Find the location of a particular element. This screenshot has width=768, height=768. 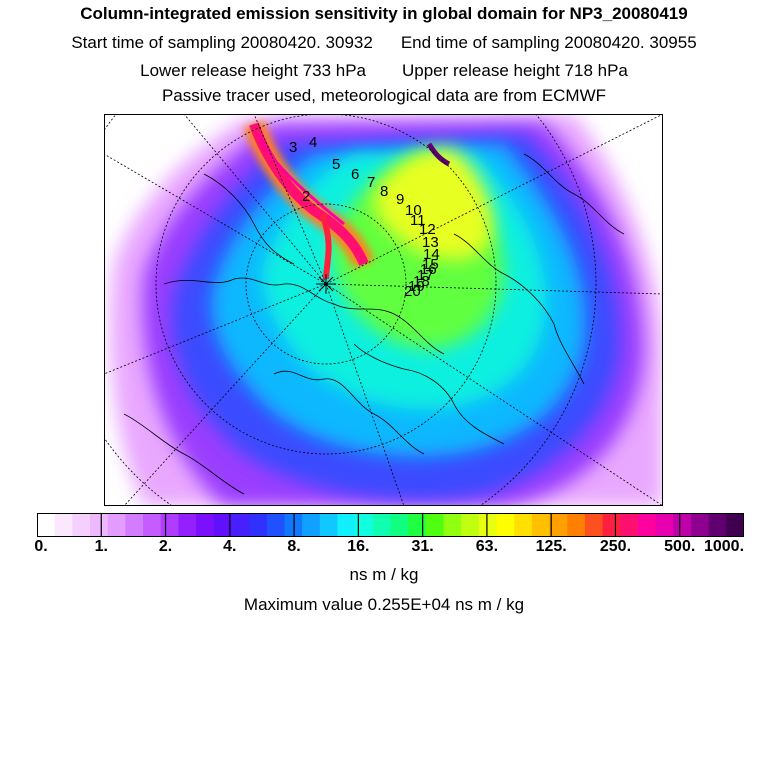

colorbar-tick-label: 63. is located at coordinates (487, 546).